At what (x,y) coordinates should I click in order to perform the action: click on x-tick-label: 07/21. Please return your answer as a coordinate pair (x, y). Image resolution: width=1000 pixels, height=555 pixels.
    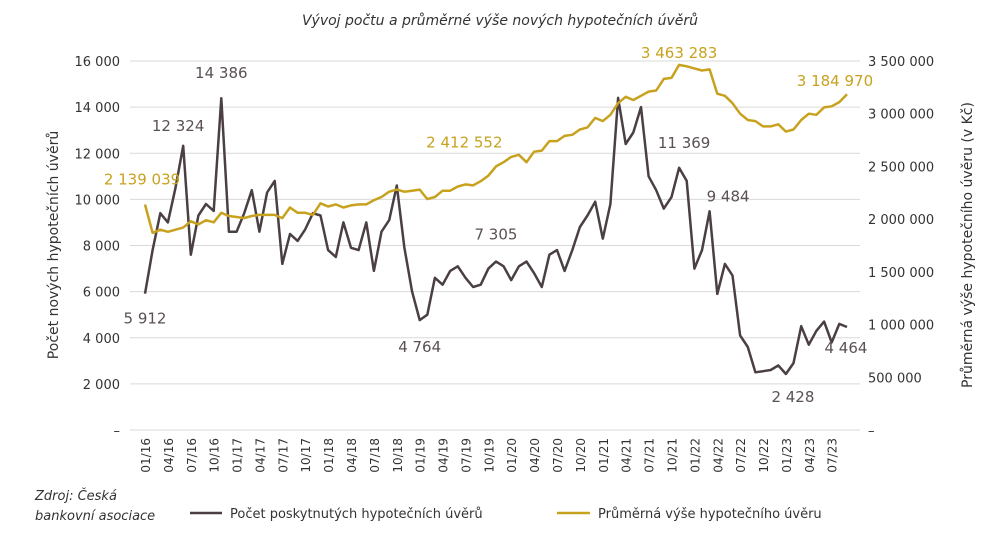
    Looking at the image, I should click on (650, 455).